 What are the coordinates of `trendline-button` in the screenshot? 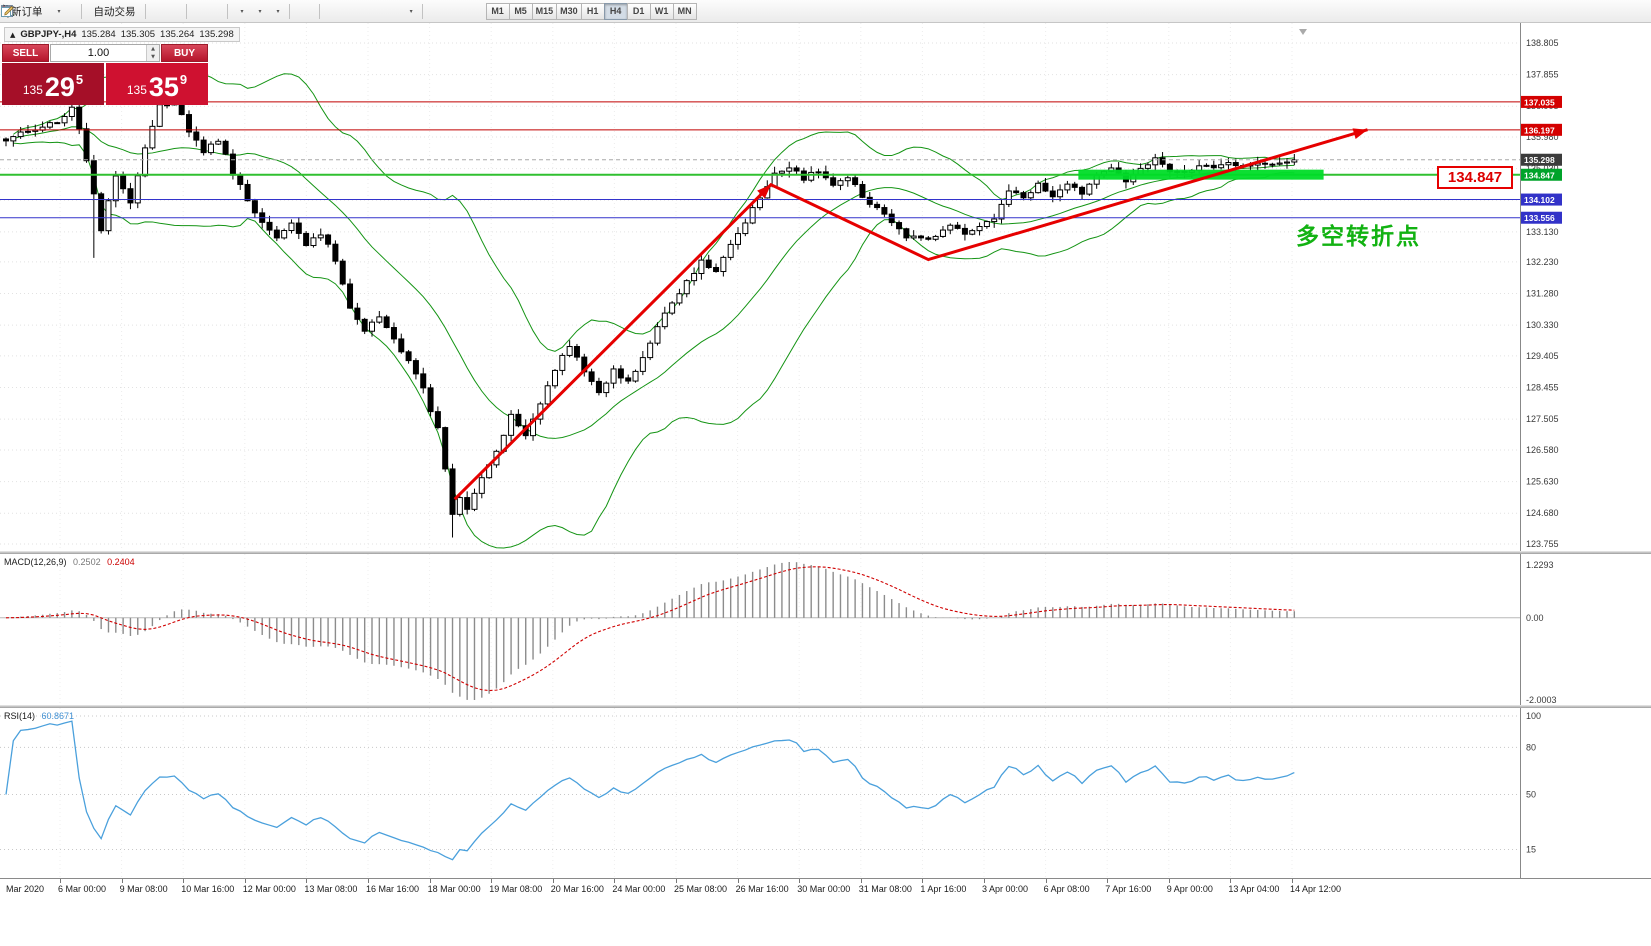 It's located at (178, 11).